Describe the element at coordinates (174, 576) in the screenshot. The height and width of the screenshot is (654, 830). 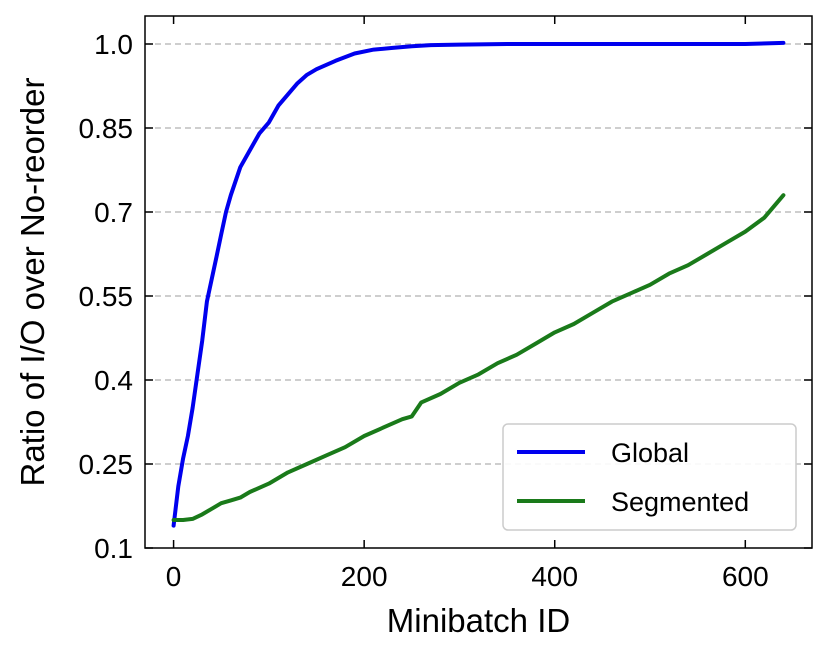
I see `x-tick-label: 0` at that location.